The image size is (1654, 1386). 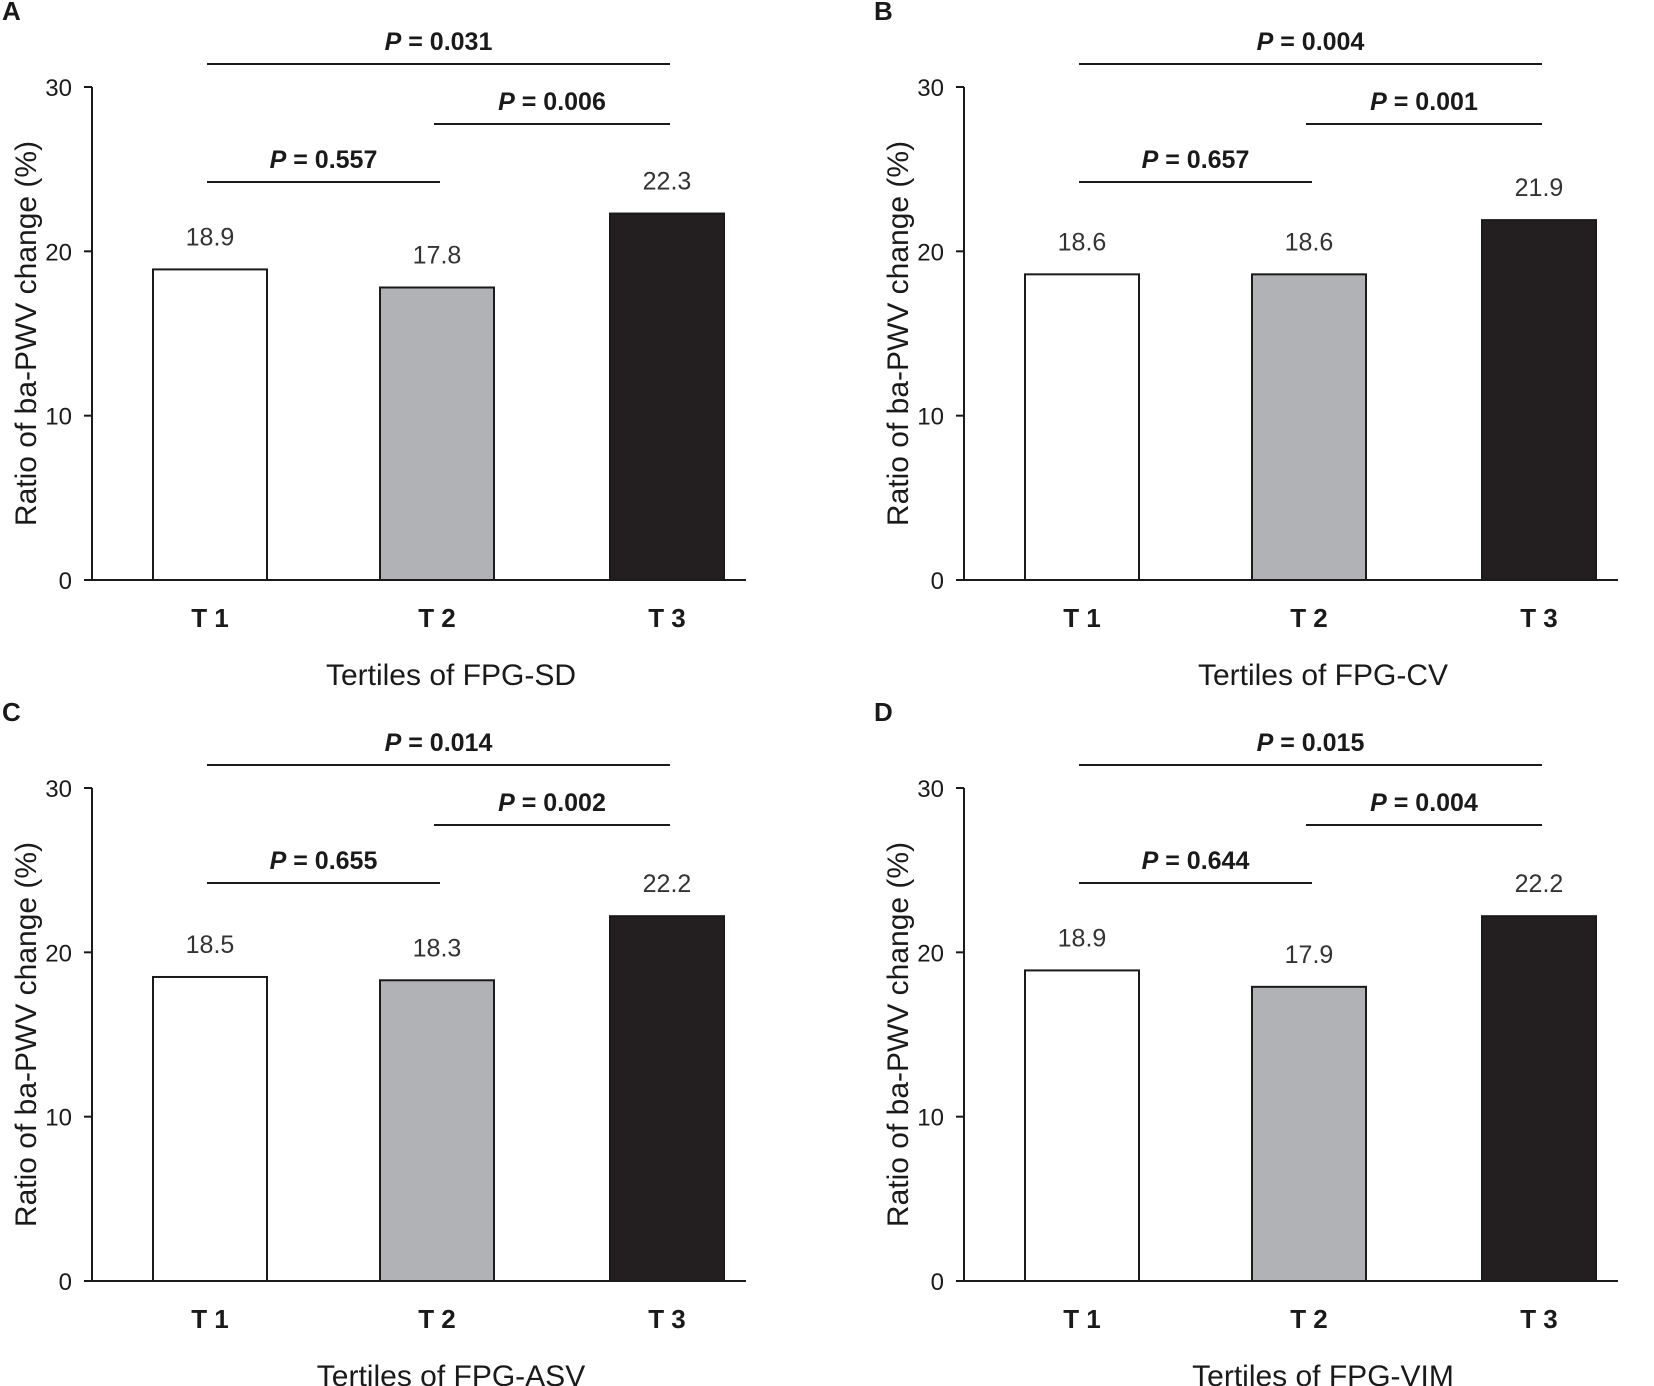 I want to click on p-value-label: P = 0.001, so click(x=1424, y=102).